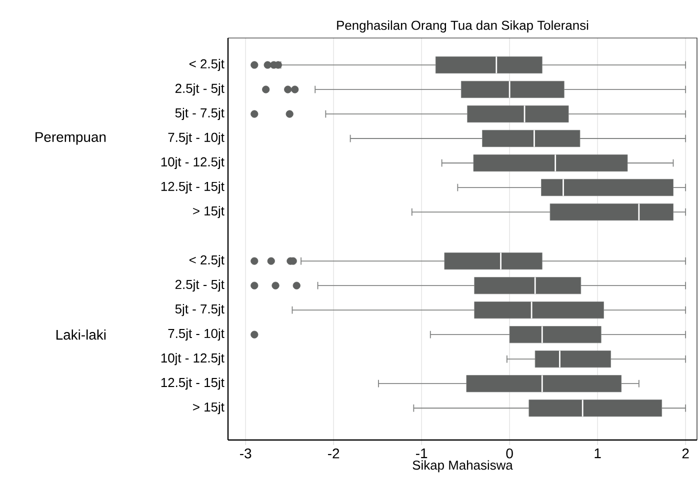  What do you see at coordinates (462, 26) in the screenshot?
I see `chart-title: Penghasilan Orang Tua dan Sikap Toleransi` at bounding box center [462, 26].